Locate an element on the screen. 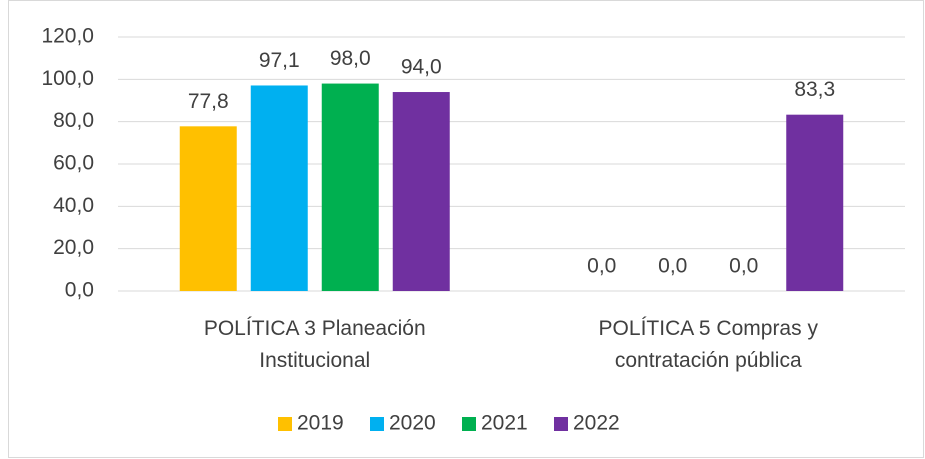 This screenshot has width=925, height=459. data-label: 98,0 is located at coordinates (350, 58).